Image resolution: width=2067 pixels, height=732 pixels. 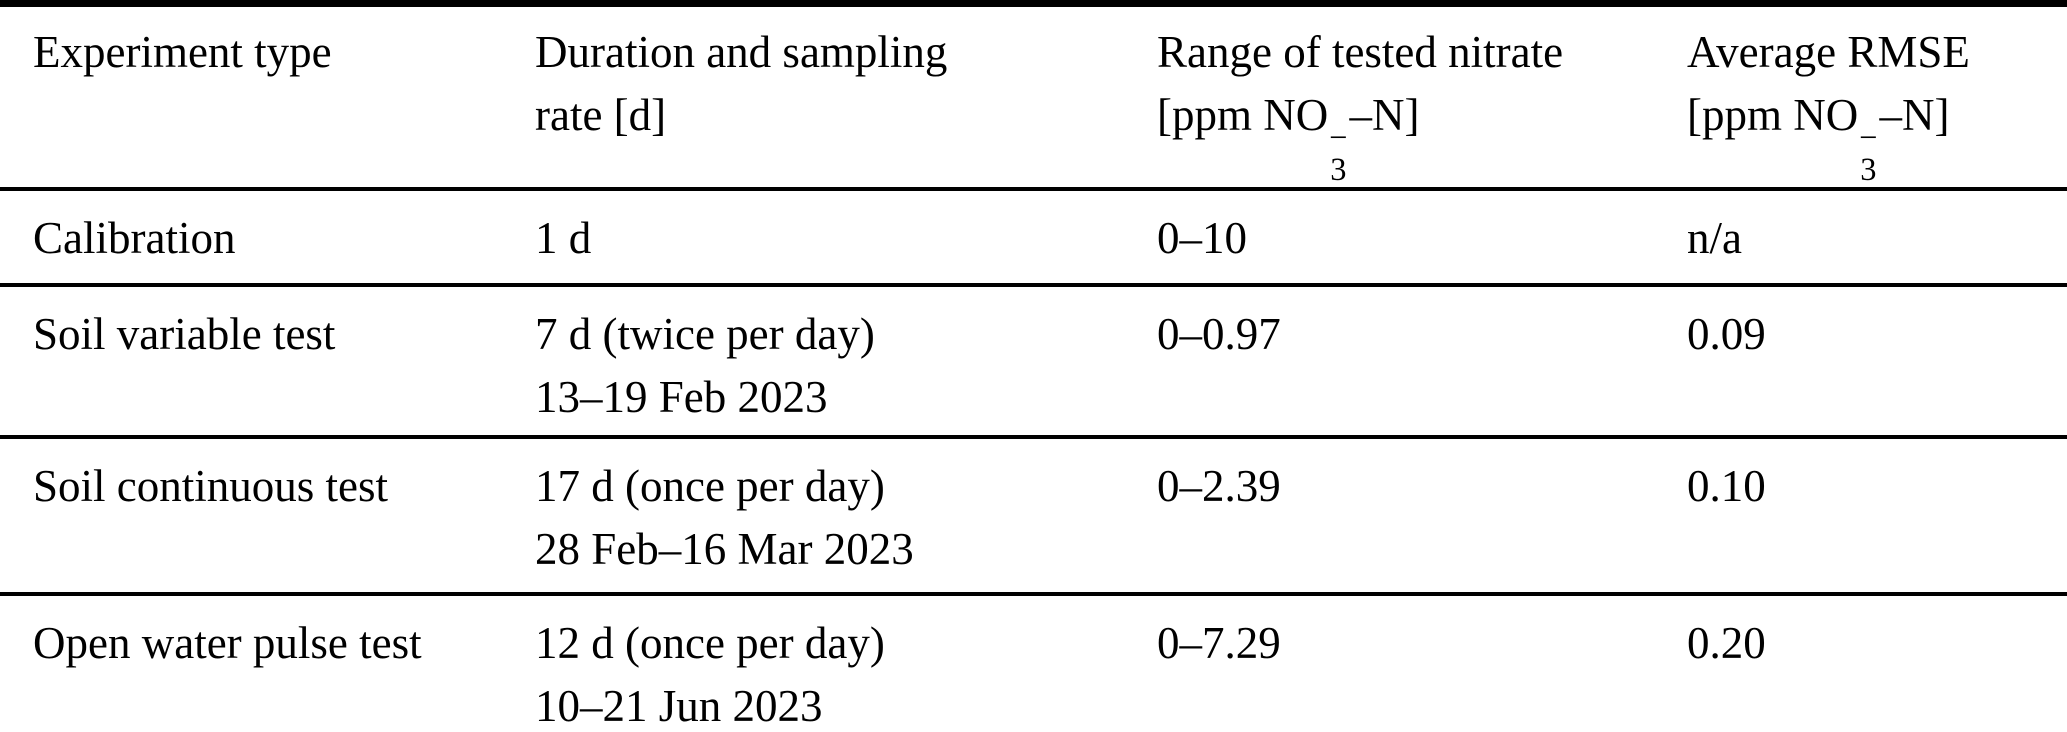 I want to click on header-range: Range of tested nitrate [ppm NO −3 –N], so click(x=1422, y=96).